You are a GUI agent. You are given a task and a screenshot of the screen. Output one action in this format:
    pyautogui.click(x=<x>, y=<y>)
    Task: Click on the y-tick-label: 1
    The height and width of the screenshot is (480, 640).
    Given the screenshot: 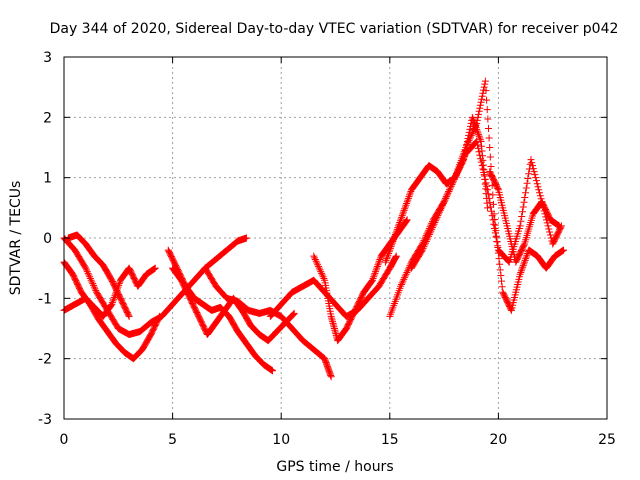 What is the action you would take?
    pyautogui.click(x=47, y=179)
    